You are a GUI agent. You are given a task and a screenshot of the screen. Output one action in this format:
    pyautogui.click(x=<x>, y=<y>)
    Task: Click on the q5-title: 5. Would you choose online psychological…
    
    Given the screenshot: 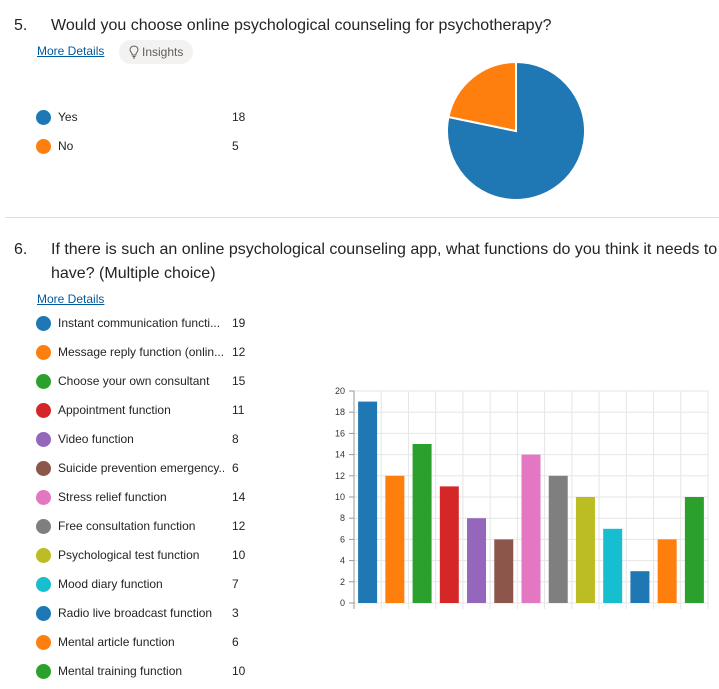 What is the action you would take?
    pyautogui.click(x=364, y=26)
    